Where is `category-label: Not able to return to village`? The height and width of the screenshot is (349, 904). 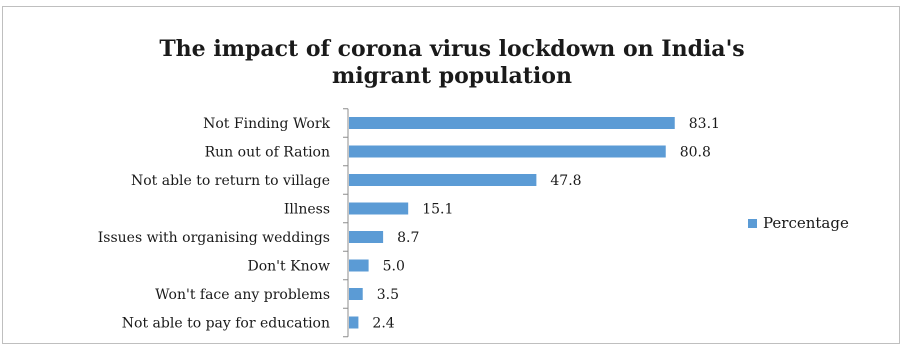 category-label: Not able to return to village is located at coordinates (230, 181).